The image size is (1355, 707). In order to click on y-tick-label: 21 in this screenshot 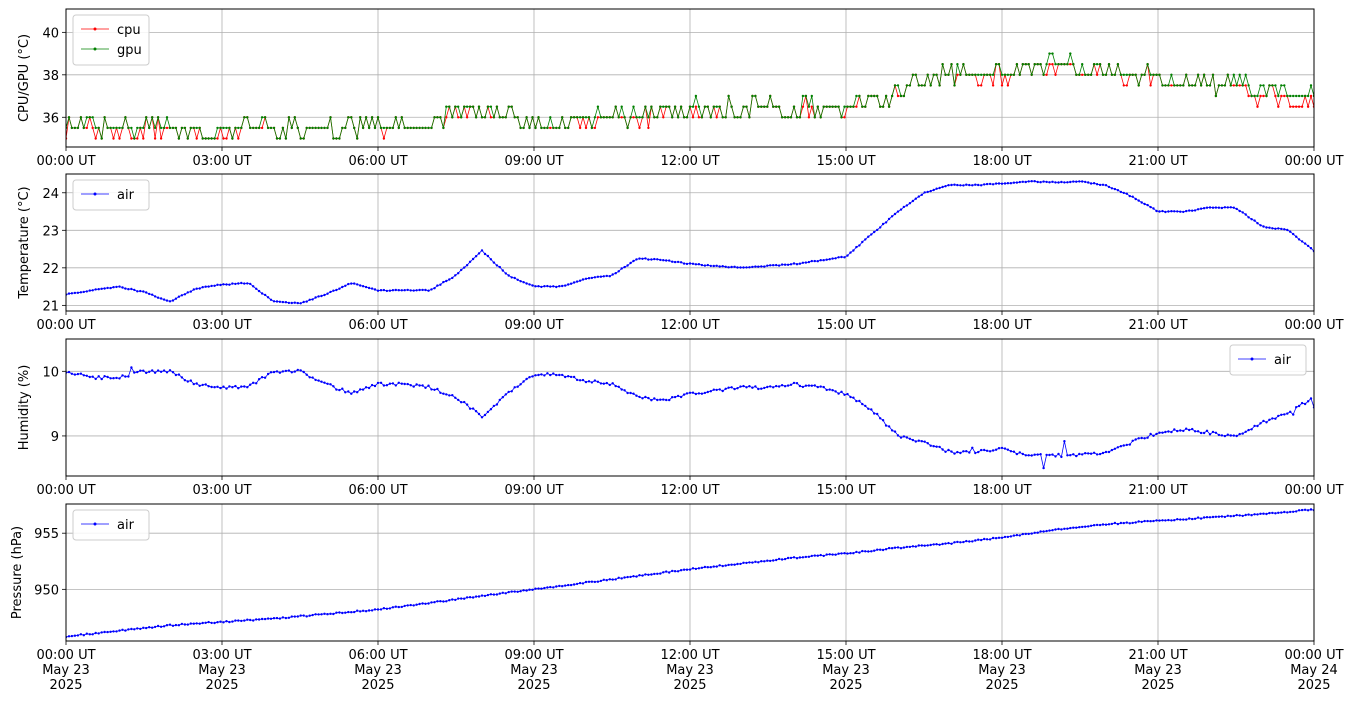, I will do `click(50, 306)`.